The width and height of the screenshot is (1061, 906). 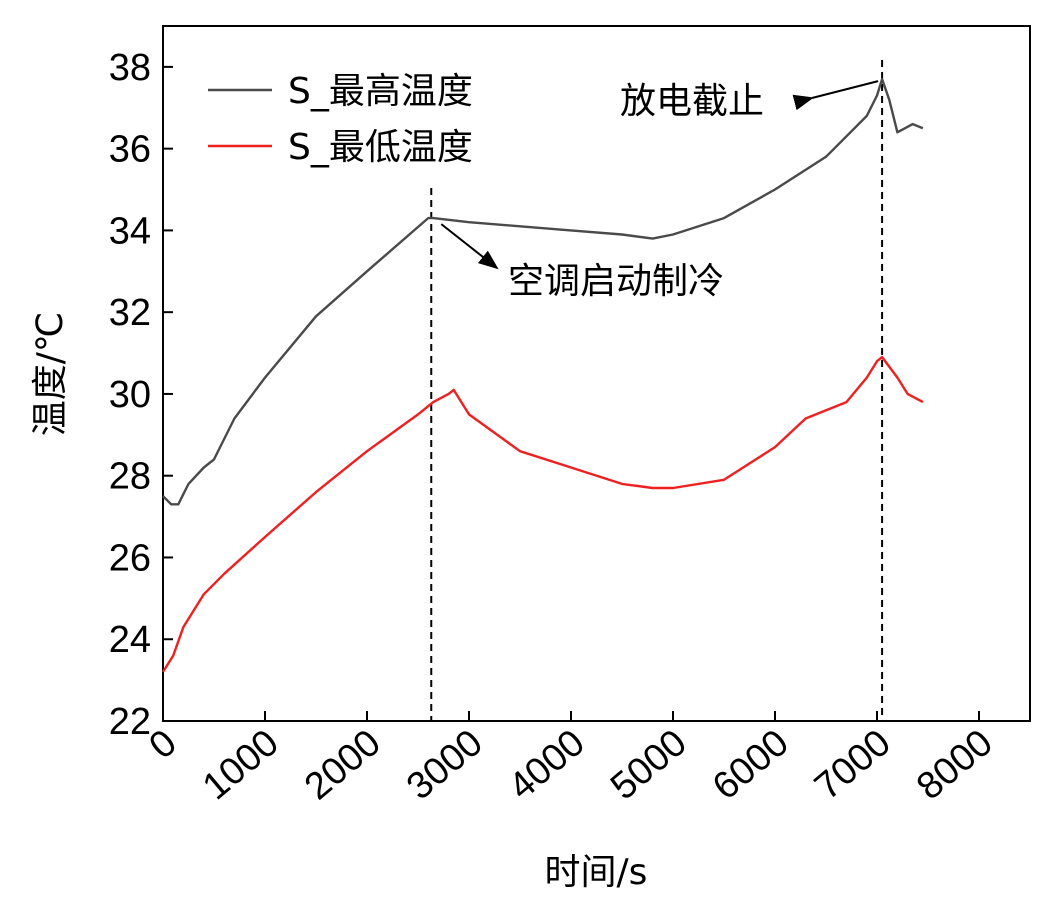 What do you see at coordinates (340, 119) in the screenshot?
I see `legend: S_最高温度 S_最低温度` at bounding box center [340, 119].